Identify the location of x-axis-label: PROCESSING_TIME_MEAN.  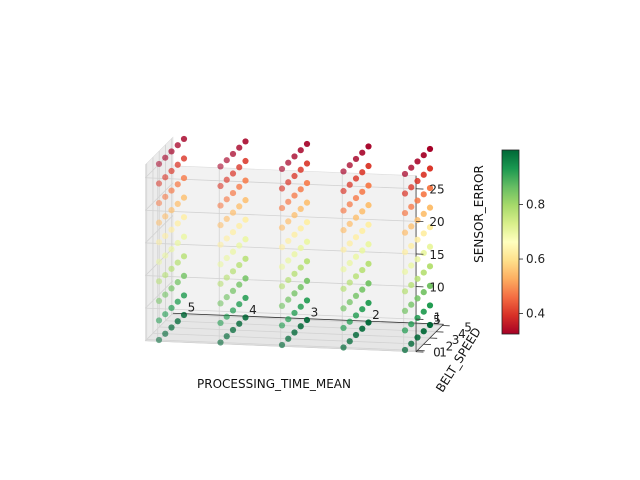
(274, 384).